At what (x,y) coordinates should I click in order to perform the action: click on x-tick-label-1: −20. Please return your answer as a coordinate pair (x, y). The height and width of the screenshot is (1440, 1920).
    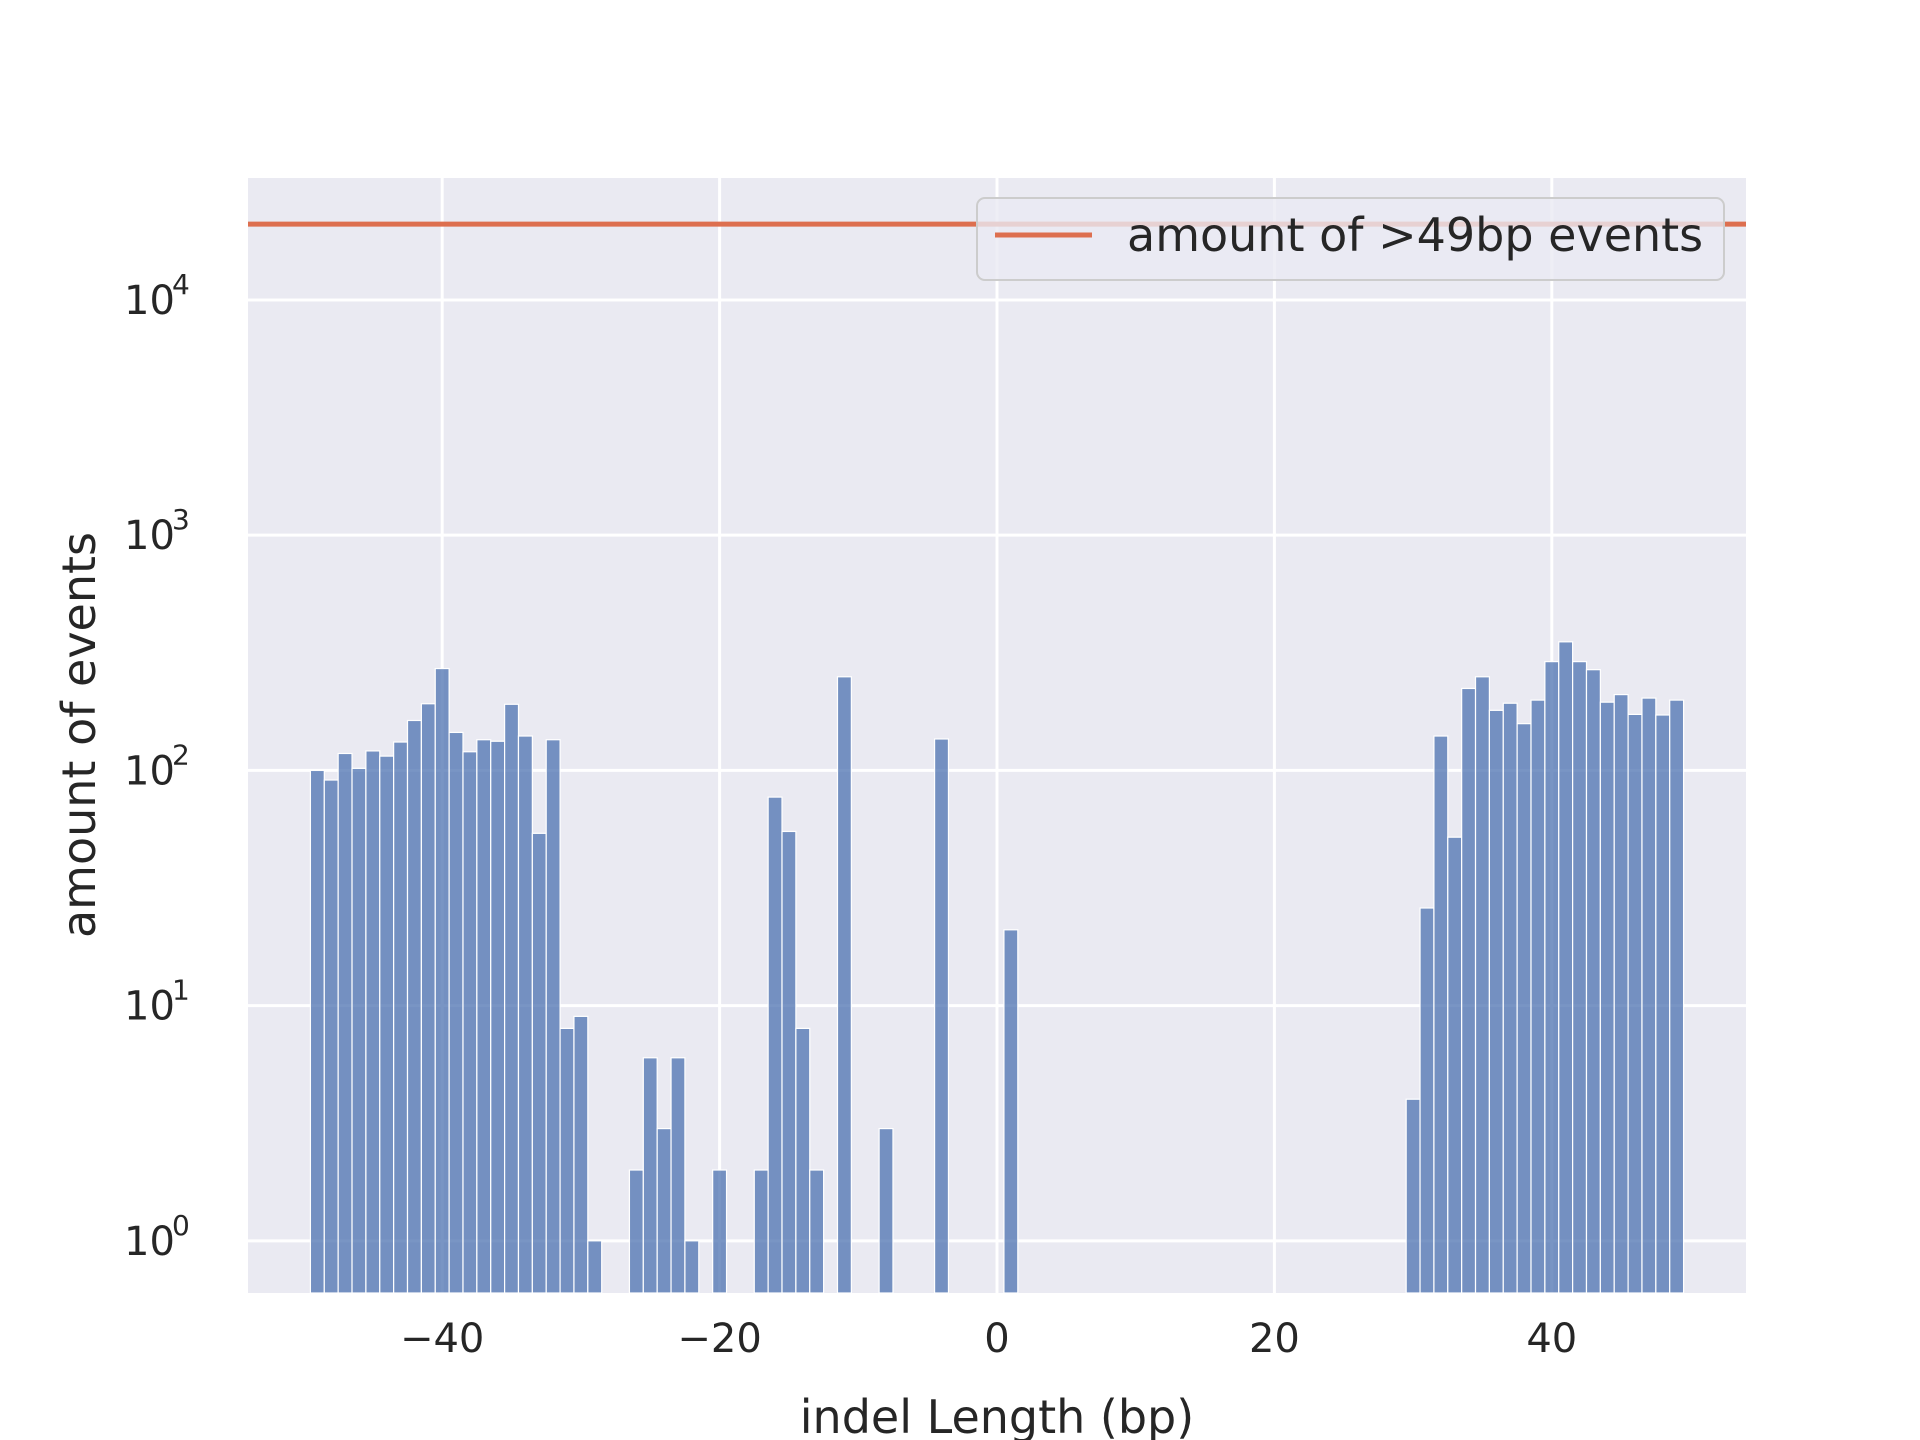
    Looking at the image, I should click on (719, 1339).